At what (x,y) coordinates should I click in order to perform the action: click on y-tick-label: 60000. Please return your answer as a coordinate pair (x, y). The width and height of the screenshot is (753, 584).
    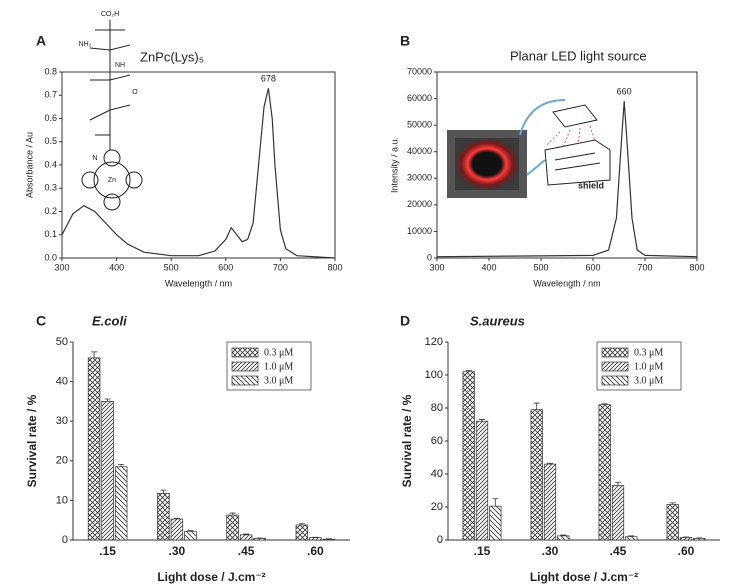
    Looking at the image, I should click on (419, 98).